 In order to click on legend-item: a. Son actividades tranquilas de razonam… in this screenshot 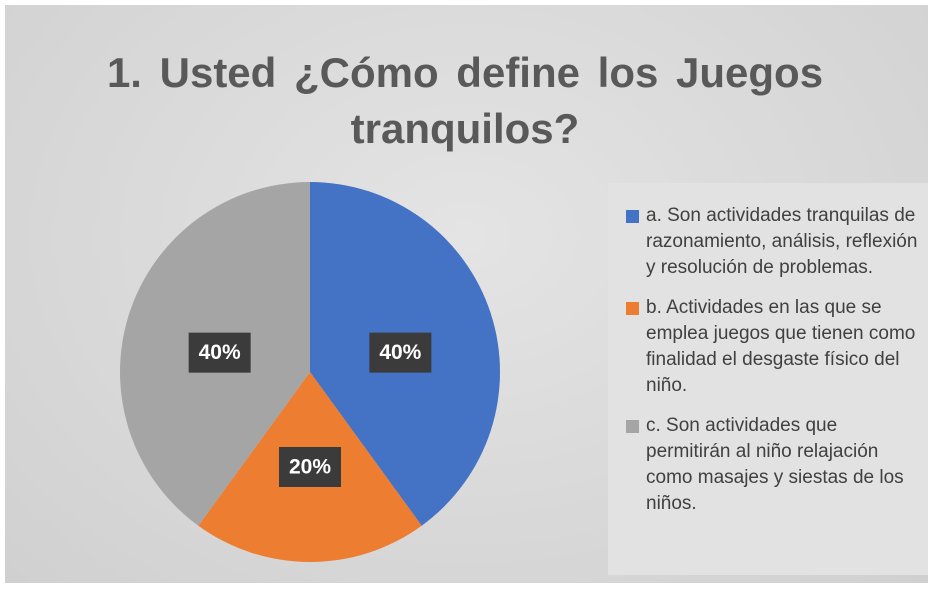, I will do `click(768, 242)`.